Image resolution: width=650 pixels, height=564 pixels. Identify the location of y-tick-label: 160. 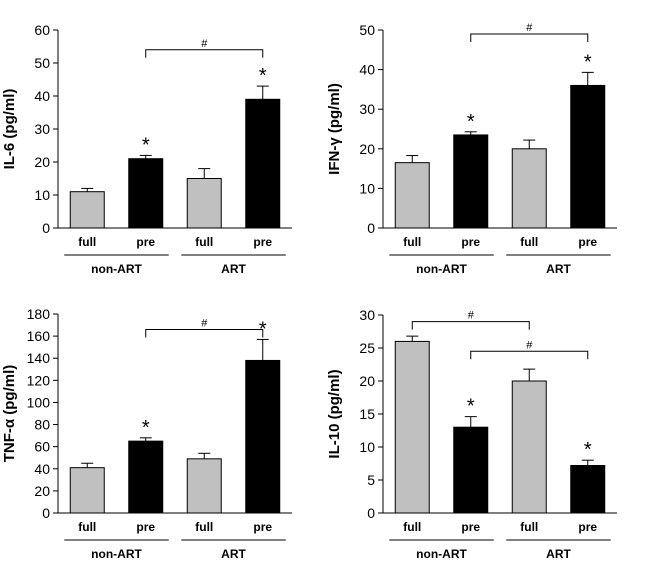
(39, 336).